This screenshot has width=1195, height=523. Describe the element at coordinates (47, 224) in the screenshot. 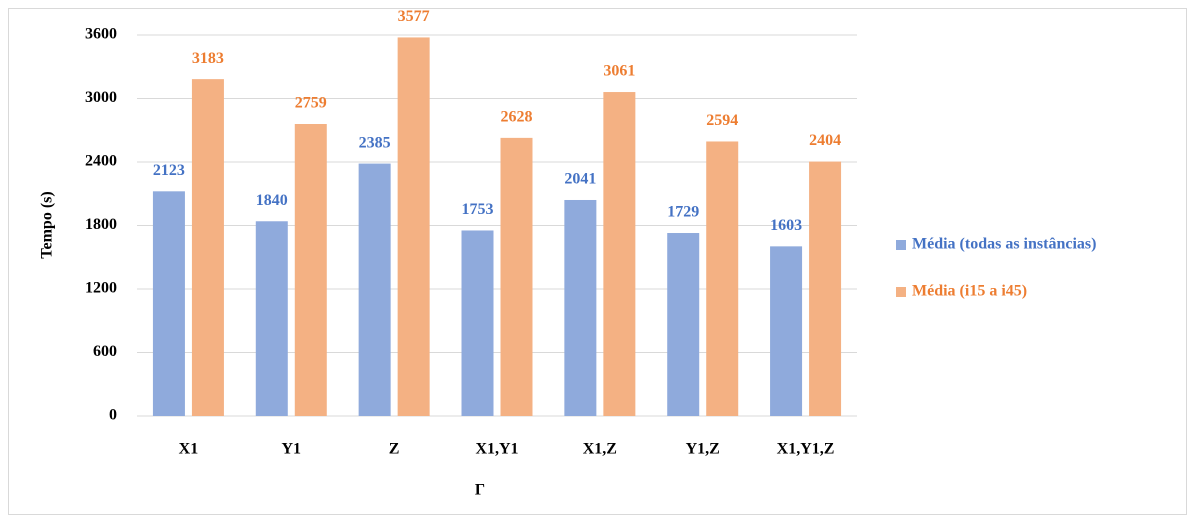

I see `y-axis-title: Tempo (s)` at that location.